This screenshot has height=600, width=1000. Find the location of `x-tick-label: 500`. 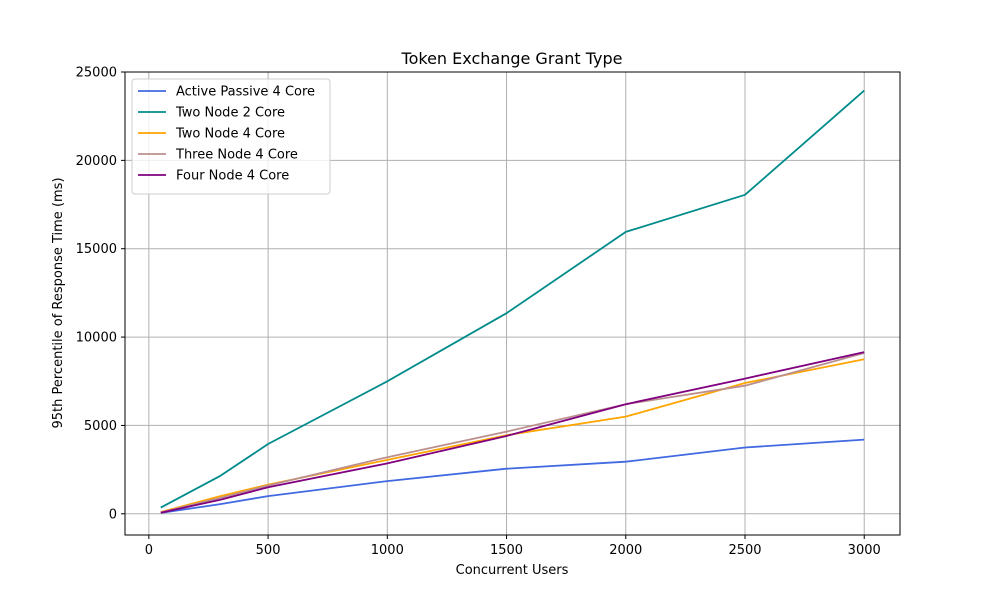

x-tick-label: 500 is located at coordinates (268, 550).